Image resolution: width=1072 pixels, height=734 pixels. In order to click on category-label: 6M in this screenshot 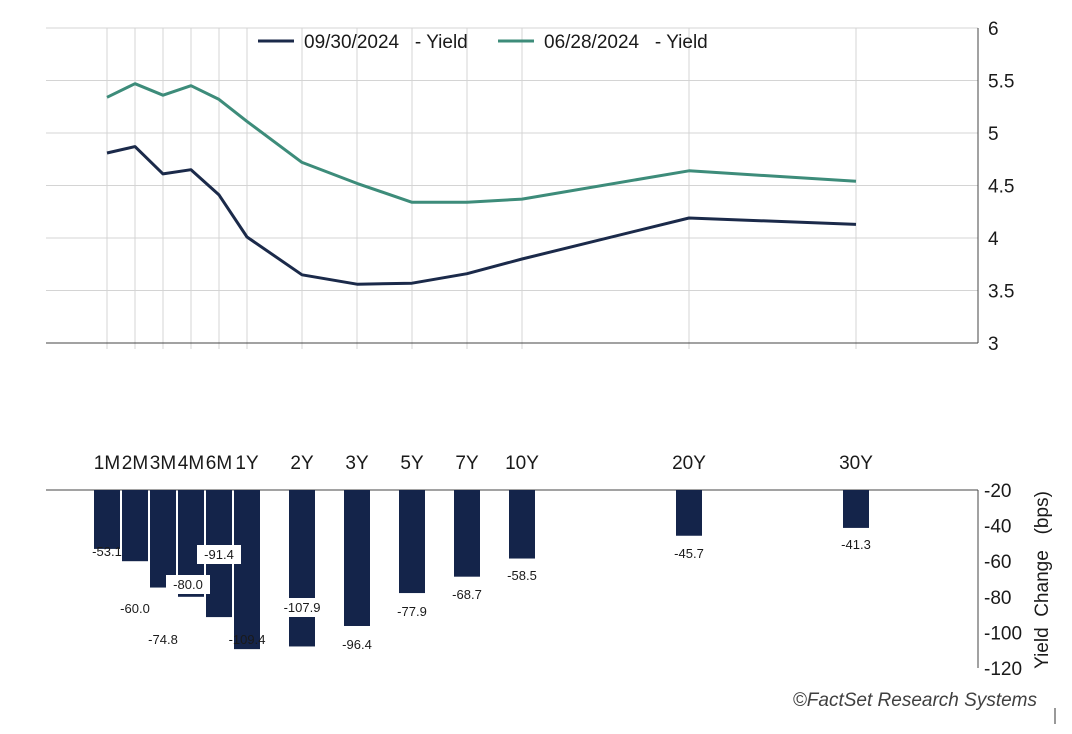, I will do `click(219, 463)`.